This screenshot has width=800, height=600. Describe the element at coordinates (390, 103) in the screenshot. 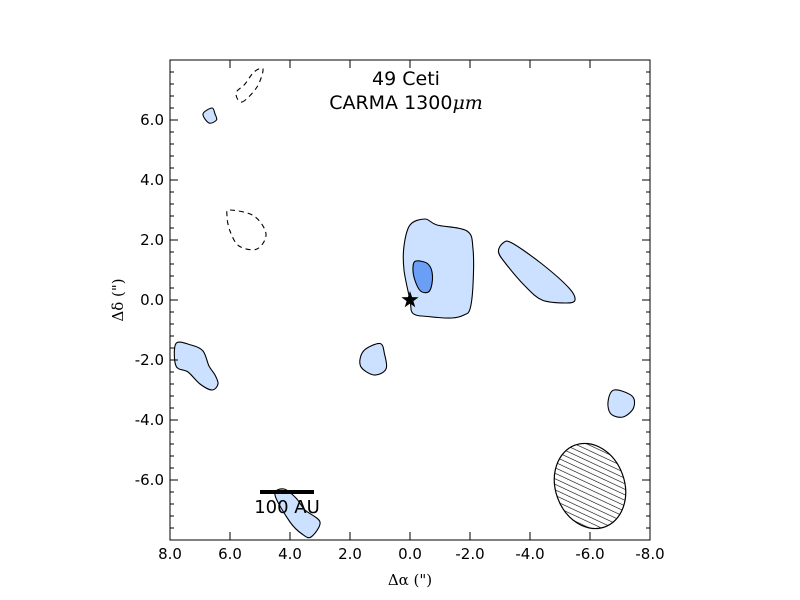

I see `title-instrument: CARMA 1300` at that location.